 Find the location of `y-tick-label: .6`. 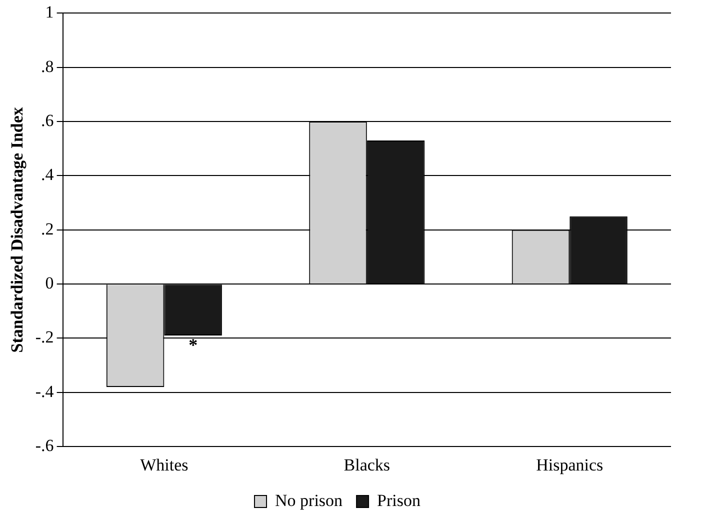

y-tick-label: .6 is located at coordinates (47, 120).